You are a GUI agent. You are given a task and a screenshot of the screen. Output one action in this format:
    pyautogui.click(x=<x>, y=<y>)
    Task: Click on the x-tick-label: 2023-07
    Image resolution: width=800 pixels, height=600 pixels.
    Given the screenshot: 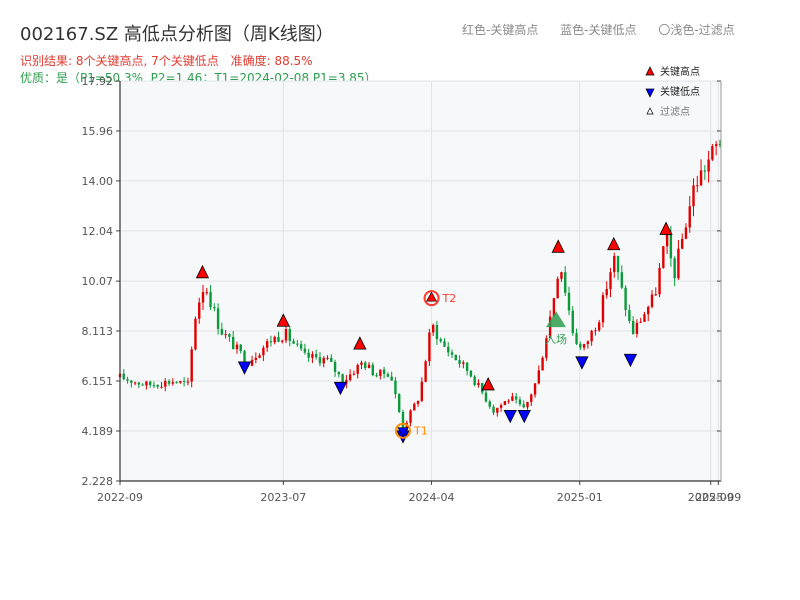 What is the action you would take?
    pyautogui.click(x=283, y=497)
    